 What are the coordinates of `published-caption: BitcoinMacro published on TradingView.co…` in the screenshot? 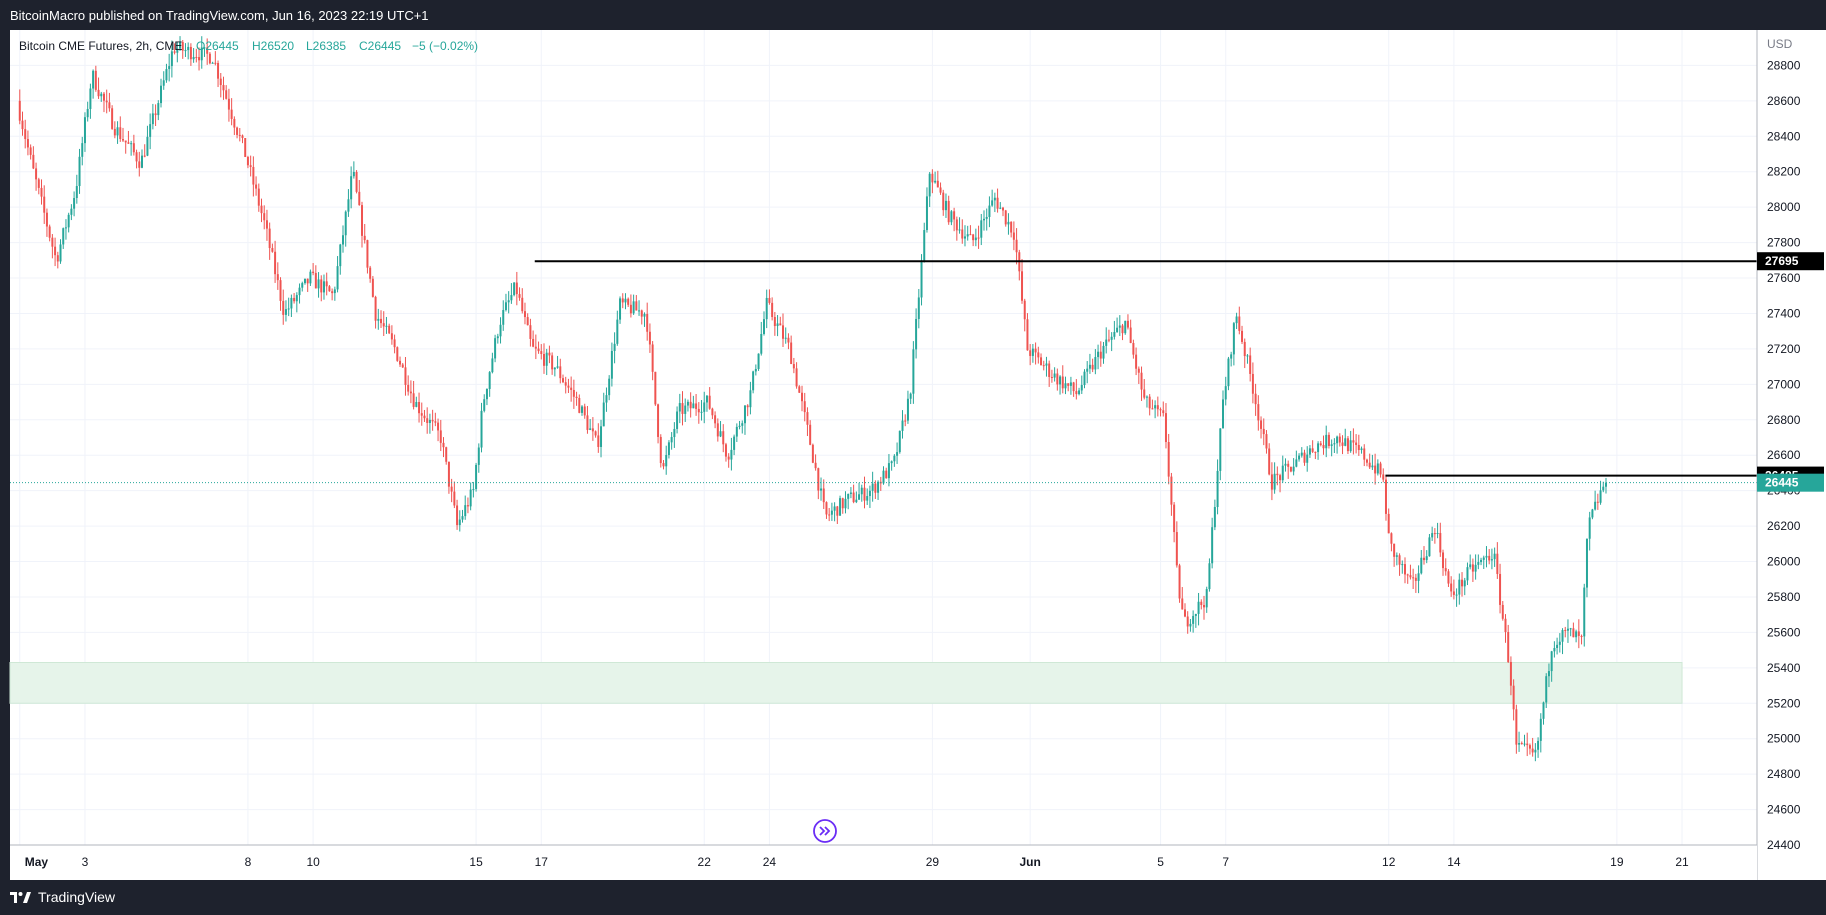 It's located at (219, 15).